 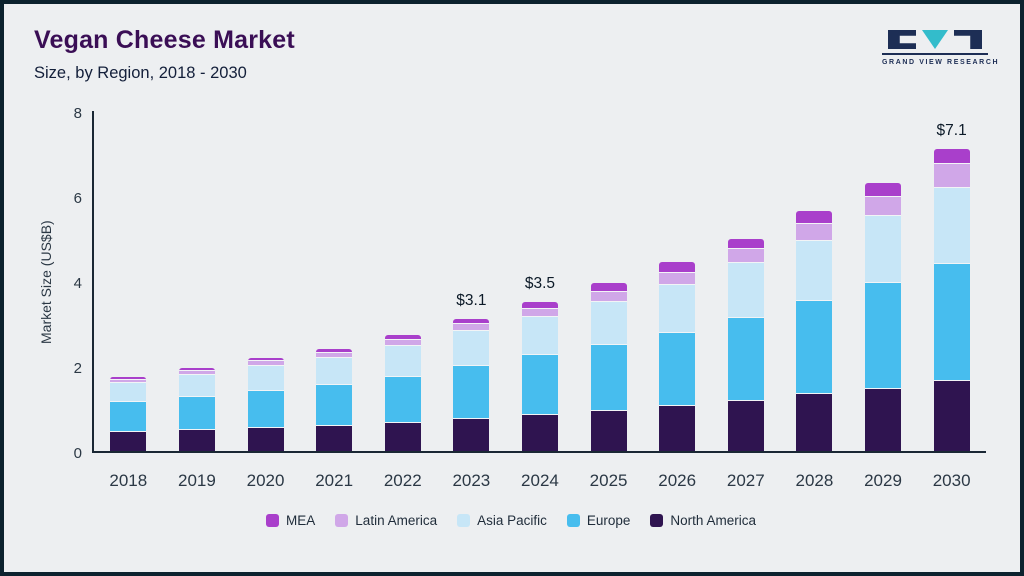 I want to click on bar-value-label: $7.1, so click(x=951, y=131).